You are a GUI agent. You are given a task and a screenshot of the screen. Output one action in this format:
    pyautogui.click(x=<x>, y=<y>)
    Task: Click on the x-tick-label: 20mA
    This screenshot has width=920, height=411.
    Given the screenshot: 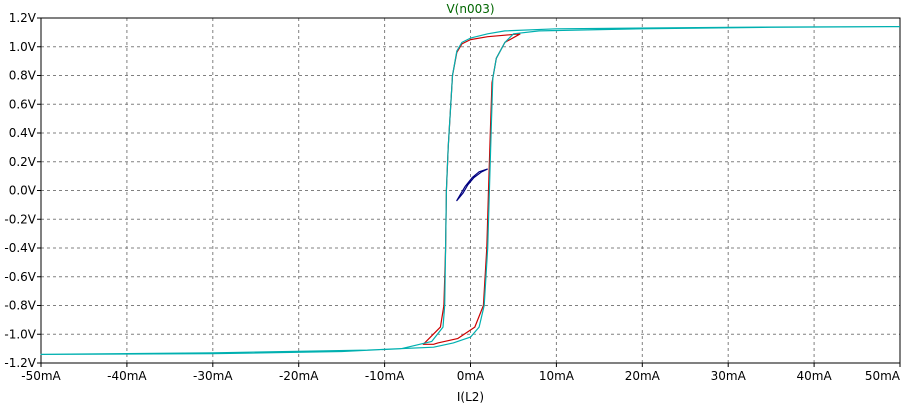 What is the action you would take?
    pyautogui.click(x=643, y=376)
    